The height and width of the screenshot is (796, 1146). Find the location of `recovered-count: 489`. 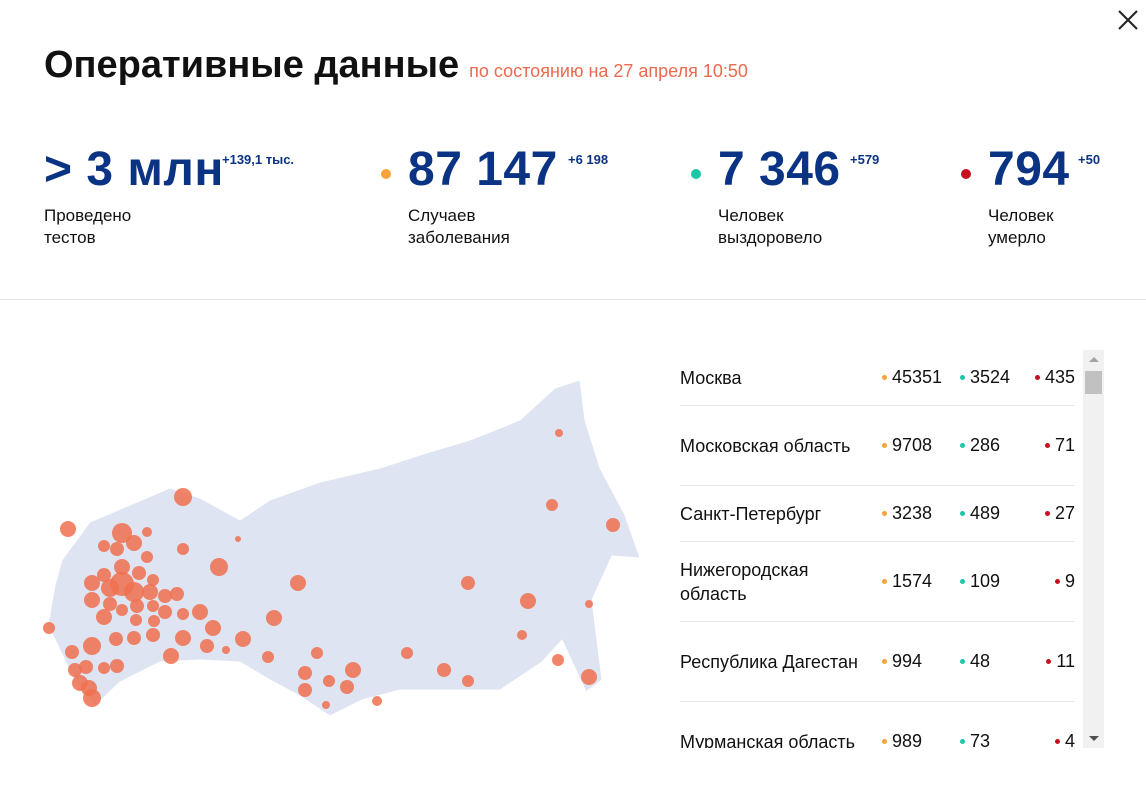

recovered-count: 489 is located at coordinates (985, 513).